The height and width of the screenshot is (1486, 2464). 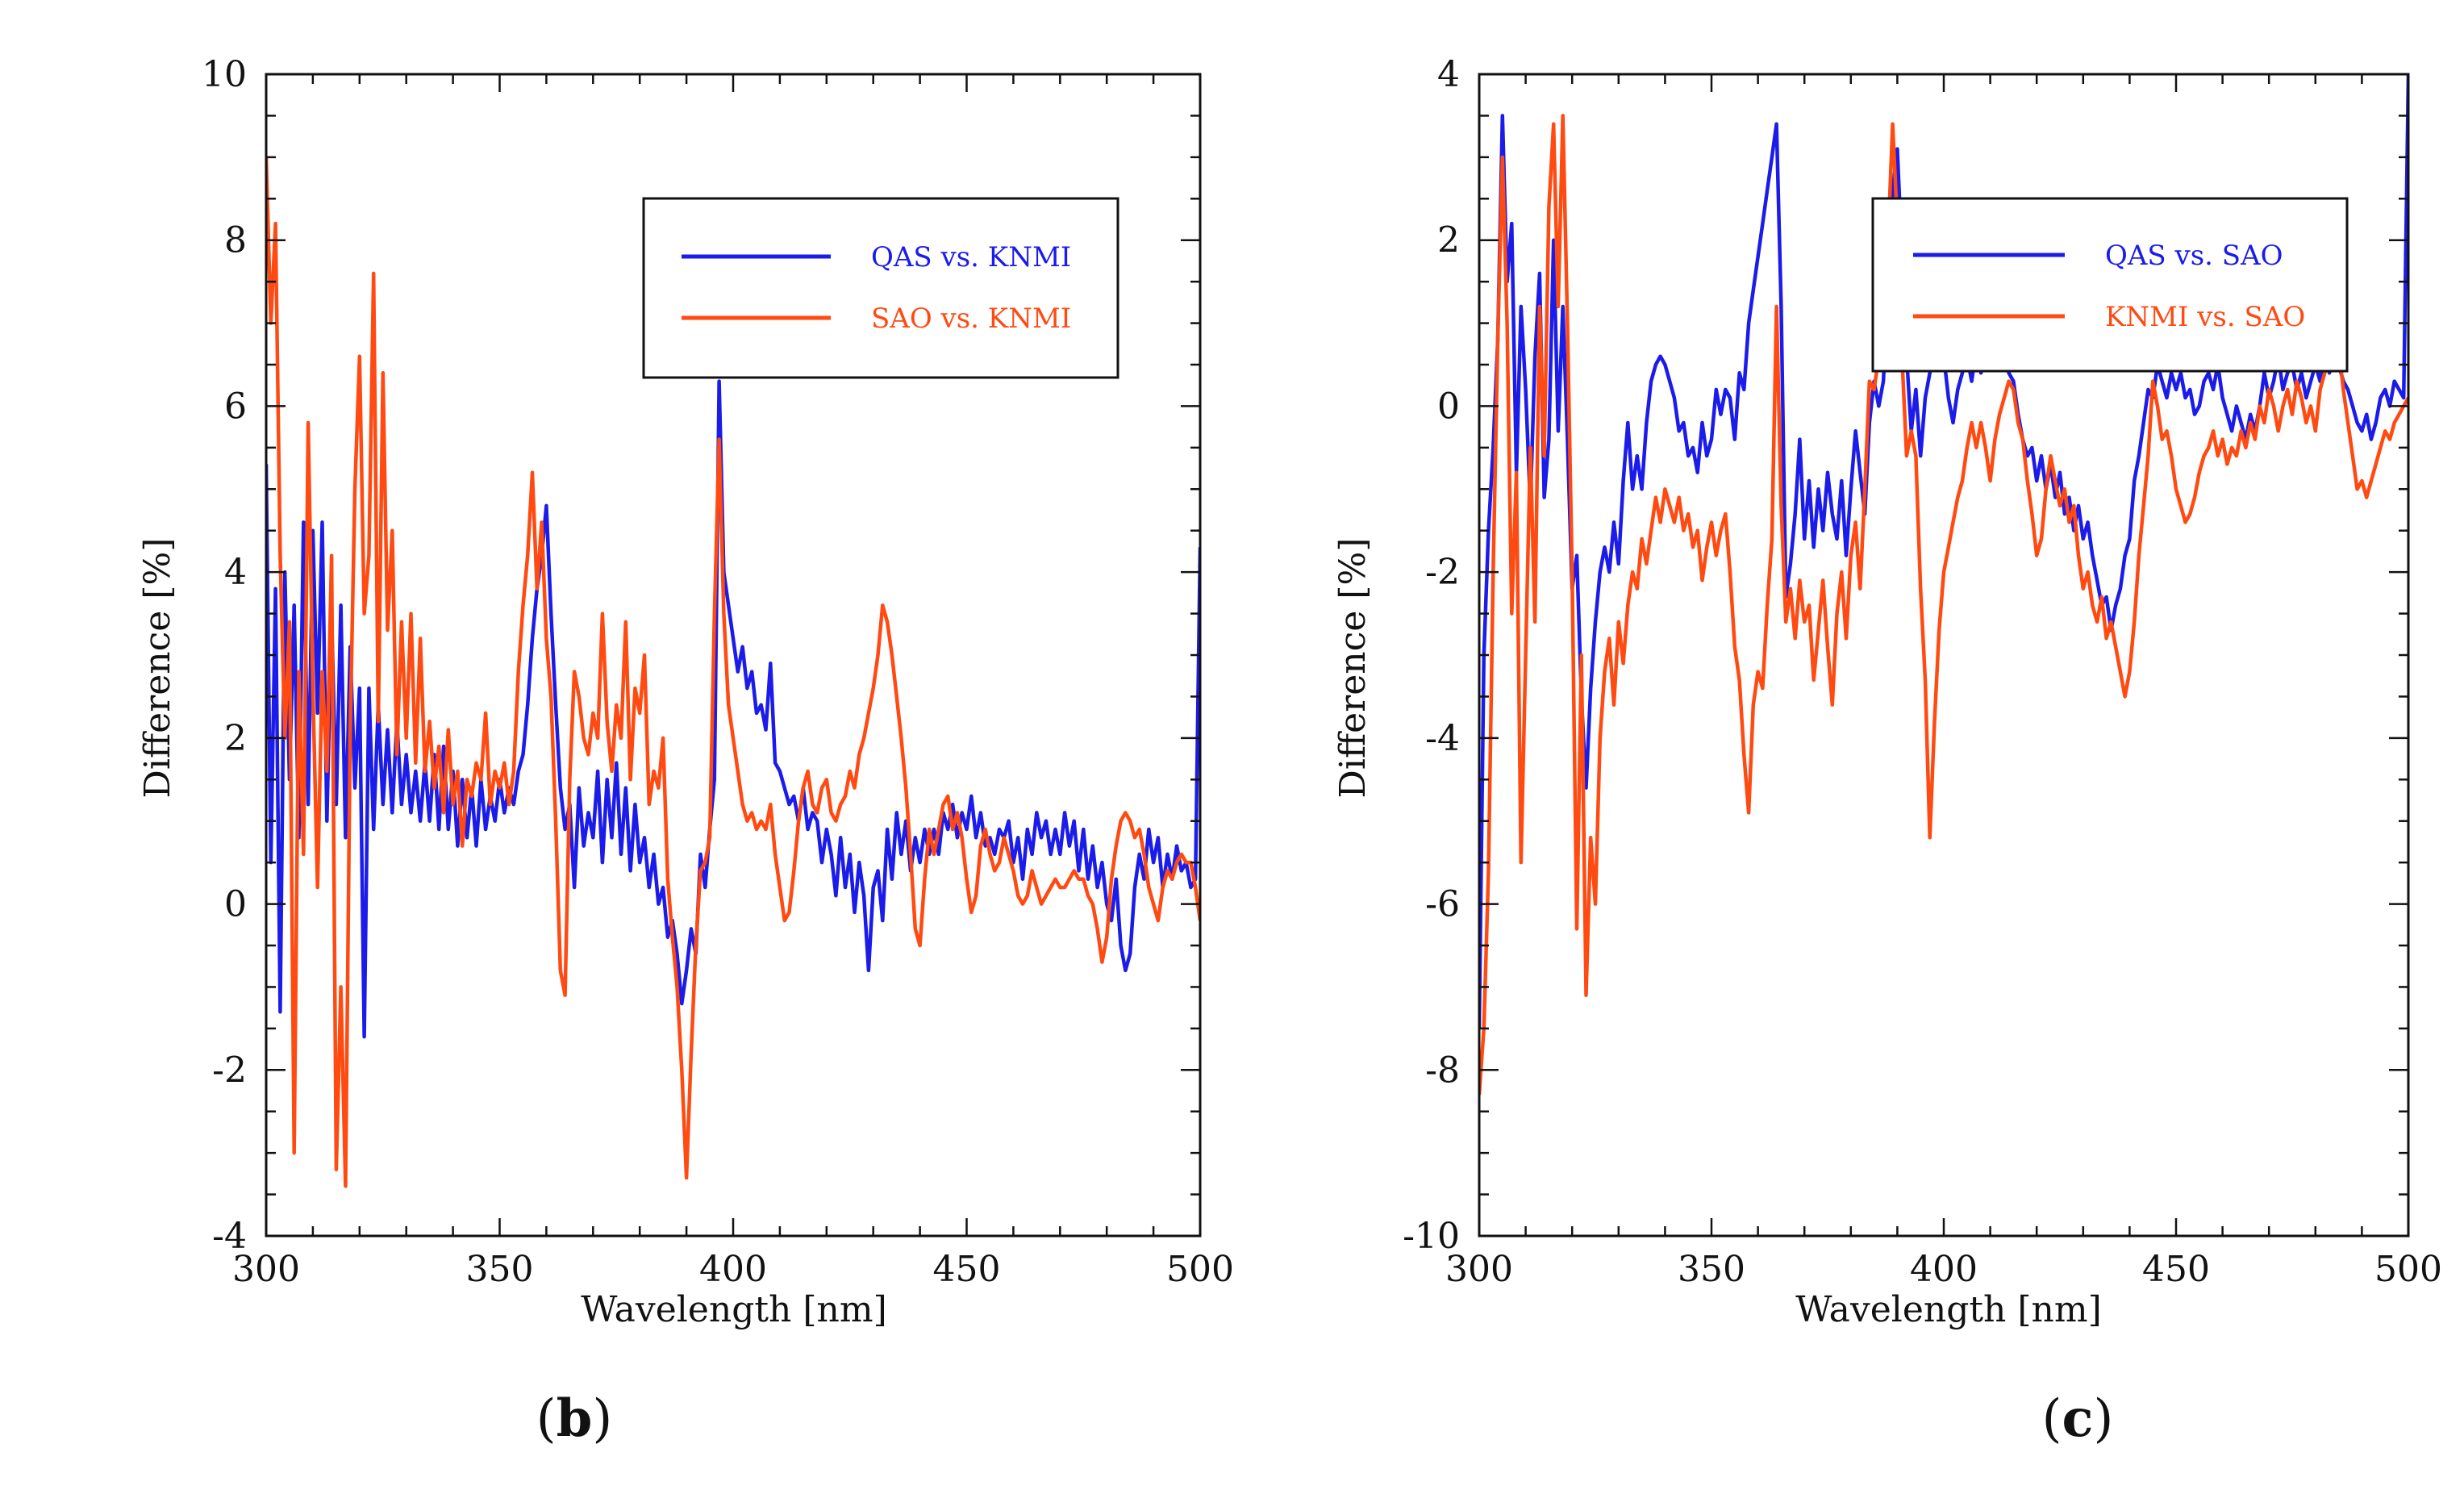 I want to click on panel-label-b: (b), so click(x=574, y=1418).